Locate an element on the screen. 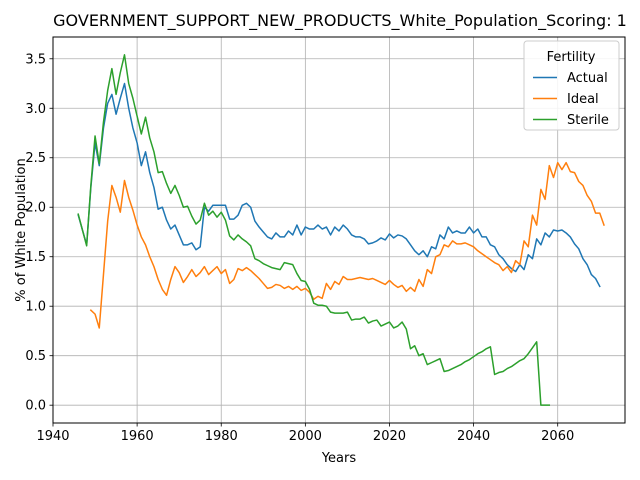 This screenshot has height=480, width=640. x-tick-label: 2060 is located at coordinates (557, 436).